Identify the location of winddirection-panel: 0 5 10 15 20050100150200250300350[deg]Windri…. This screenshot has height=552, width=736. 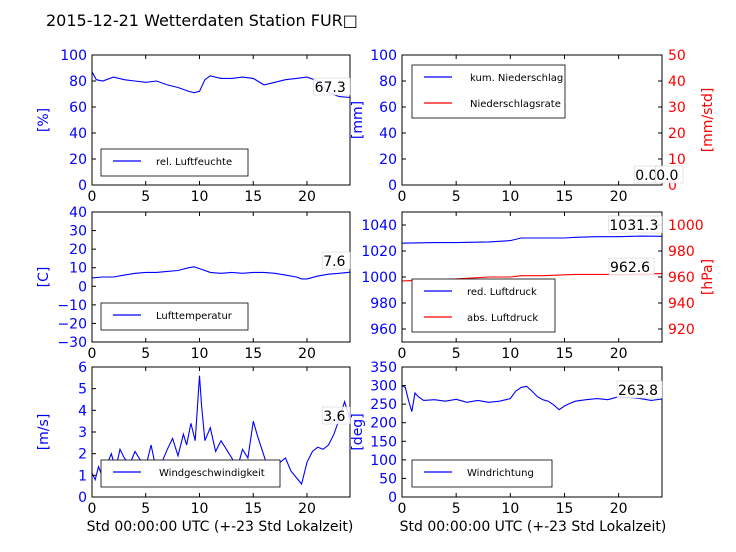
(506, 438).